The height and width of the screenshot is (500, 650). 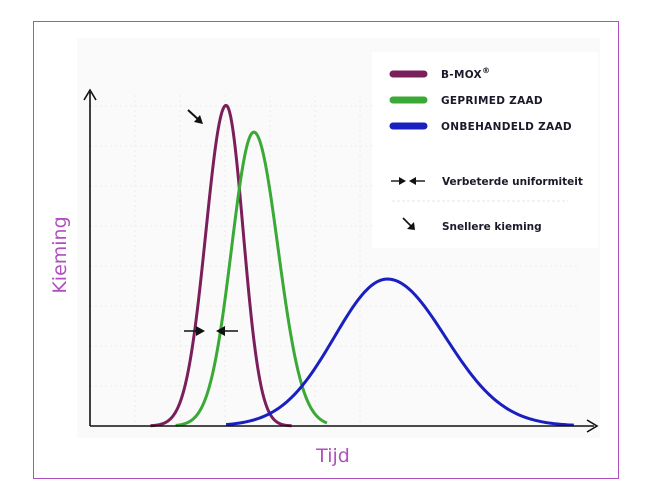 I want to click on legend-item-faster: Snellere kieming, so click(x=472, y=225).